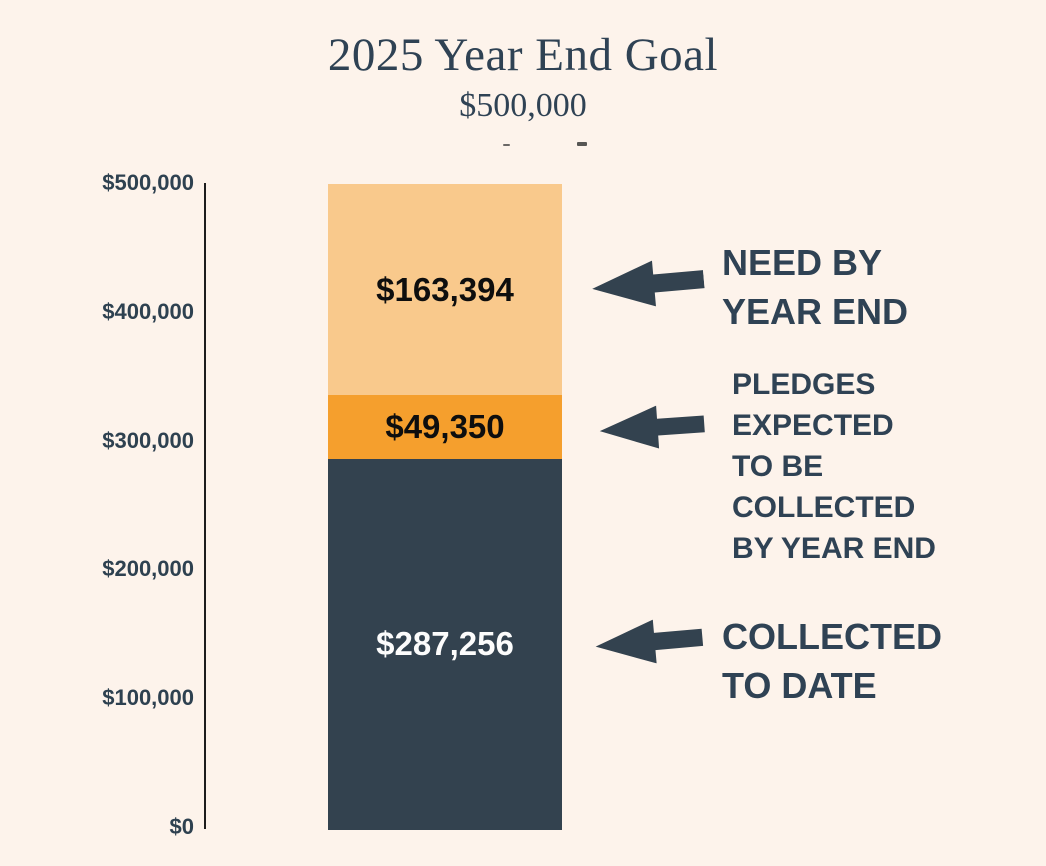 The height and width of the screenshot is (866, 1046). What do you see at coordinates (832, 661) in the screenshot?
I see `annotation-collected-to-date: COLLECTED TO DATE` at bounding box center [832, 661].